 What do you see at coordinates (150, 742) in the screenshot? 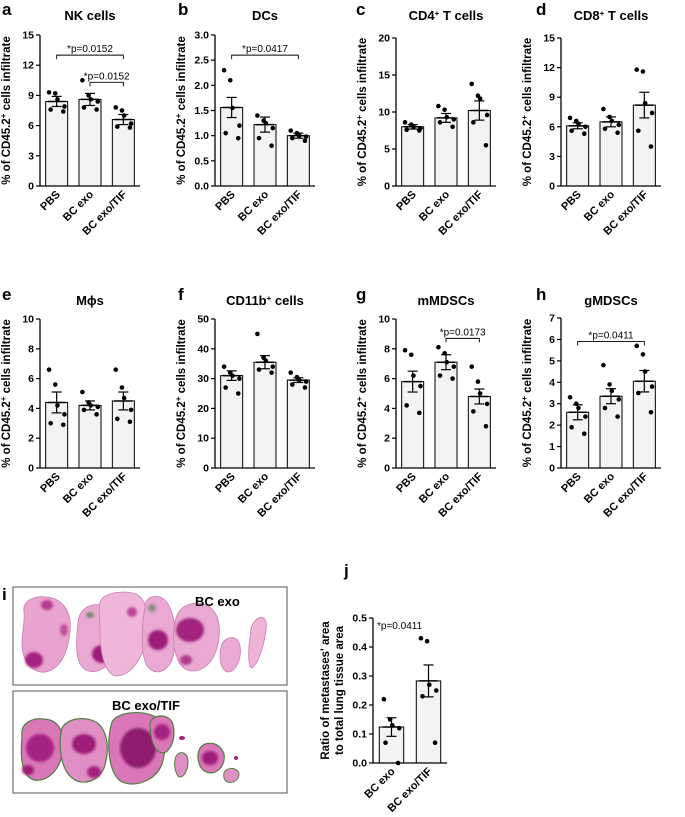
I see `histology-image-bc-exo-tif: BC exo/TIF` at bounding box center [150, 742].